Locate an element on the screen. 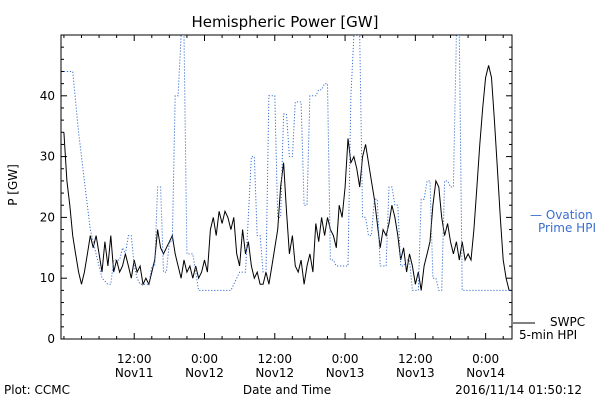 The image size is (600, 400). legend-ovation-line2: Prime HPI is located at coordinates (567, 228).